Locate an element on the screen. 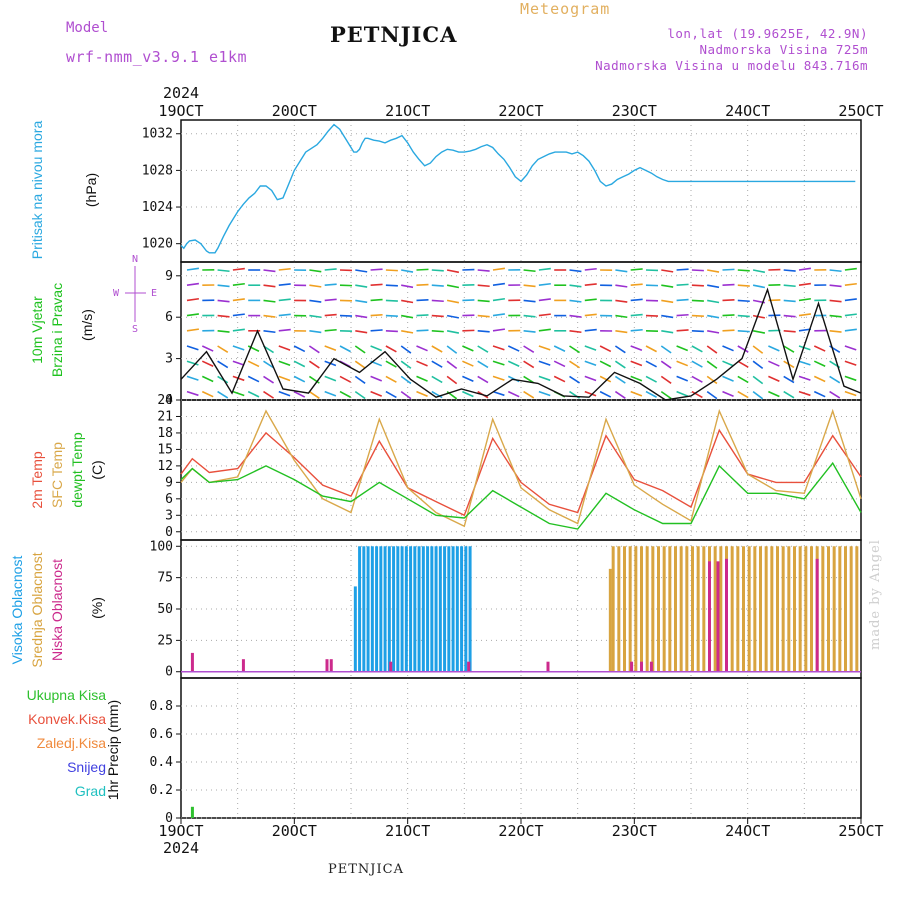  pressure-unit-label: (hPa) is located at coordinates (91, 190).